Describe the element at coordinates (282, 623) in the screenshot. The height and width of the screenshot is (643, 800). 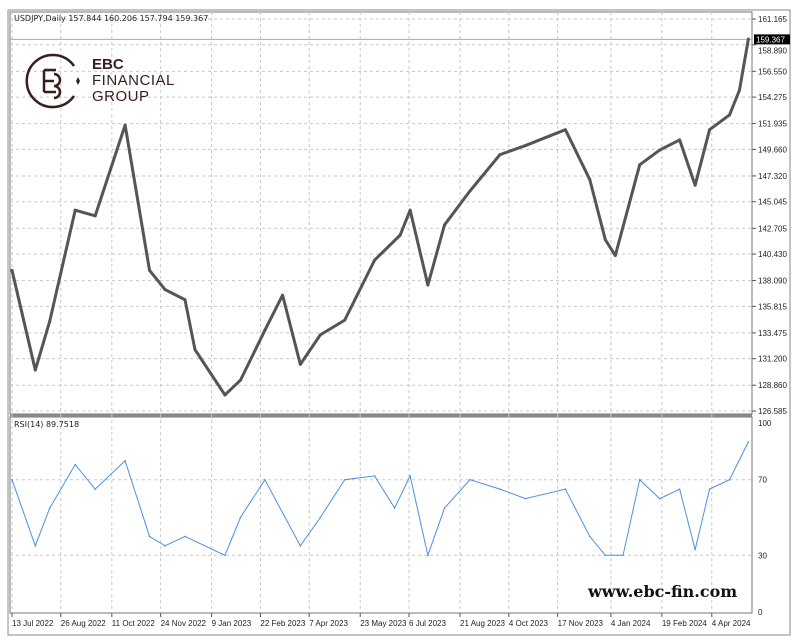
I see `x-tick-label: 22 Feb 2023` at that location.